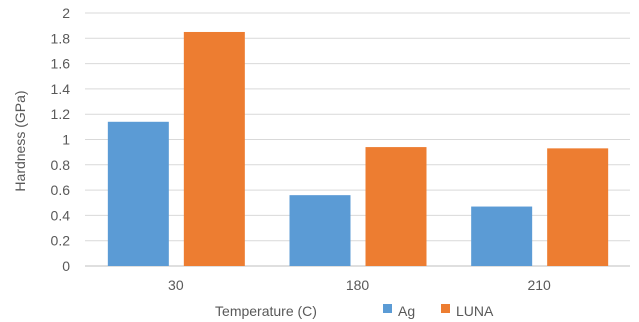 Image resolution: width=639 pixels, height=322 pixels. What do you see at coordinates (445, 308) in the screenshot?
I see `legend-swatch-luna` at bounding box center [445, 308].